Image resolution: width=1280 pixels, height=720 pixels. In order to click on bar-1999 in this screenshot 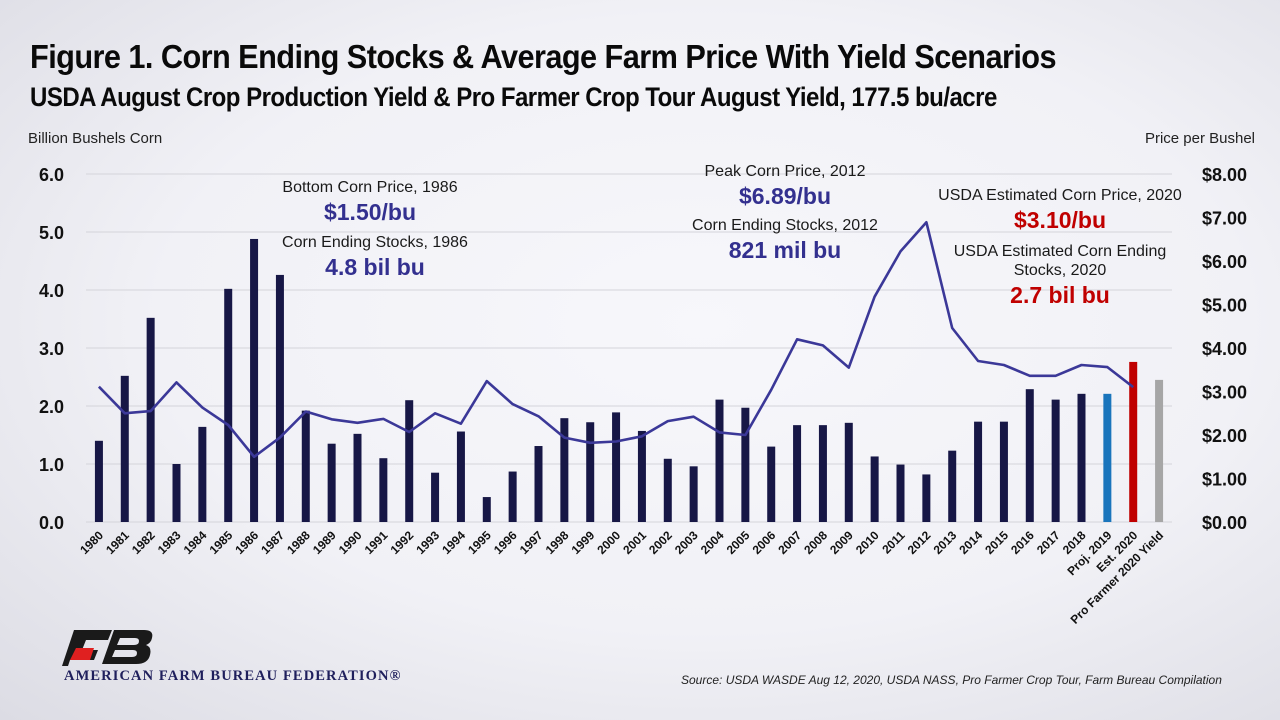, I will do `click(590, 472)`.